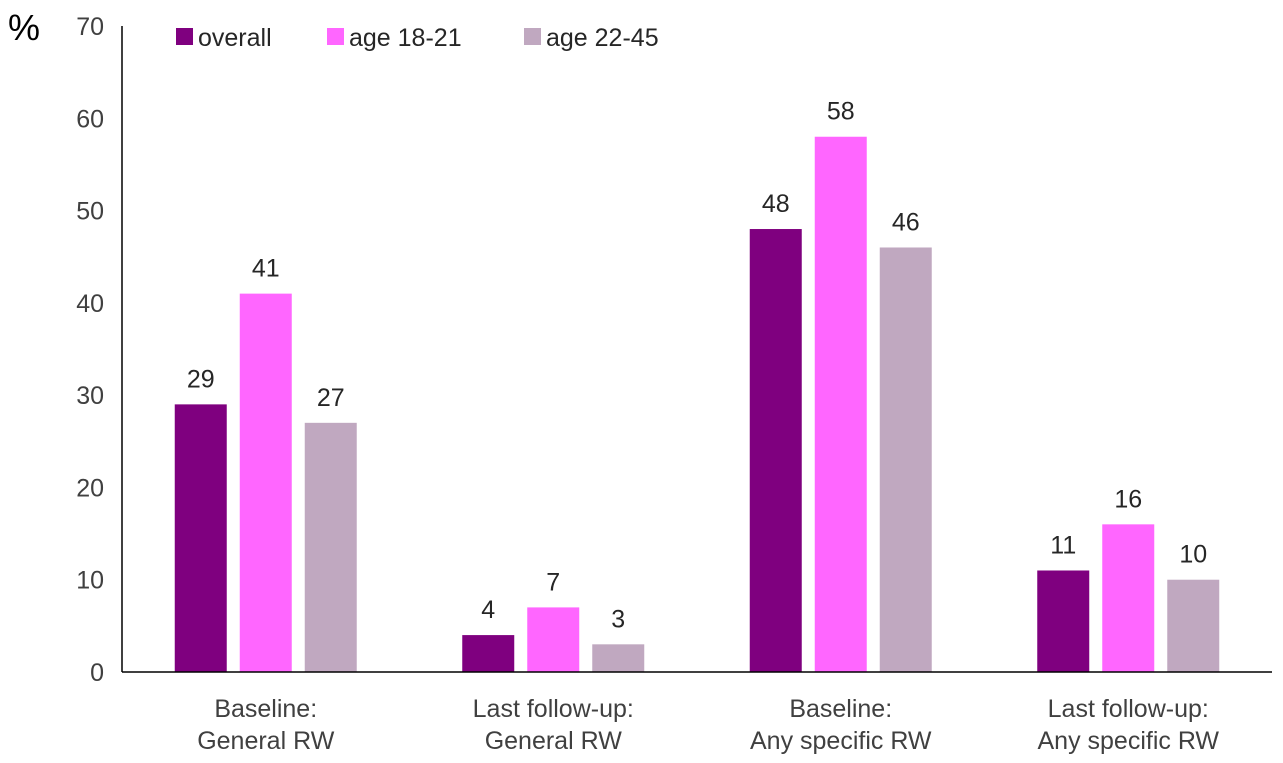 The image size is (1283, 763). What do you see at coordinates (97, 673) in the screenshot?
I see `y-tick-label: 0` at bounding box center [97, 673].